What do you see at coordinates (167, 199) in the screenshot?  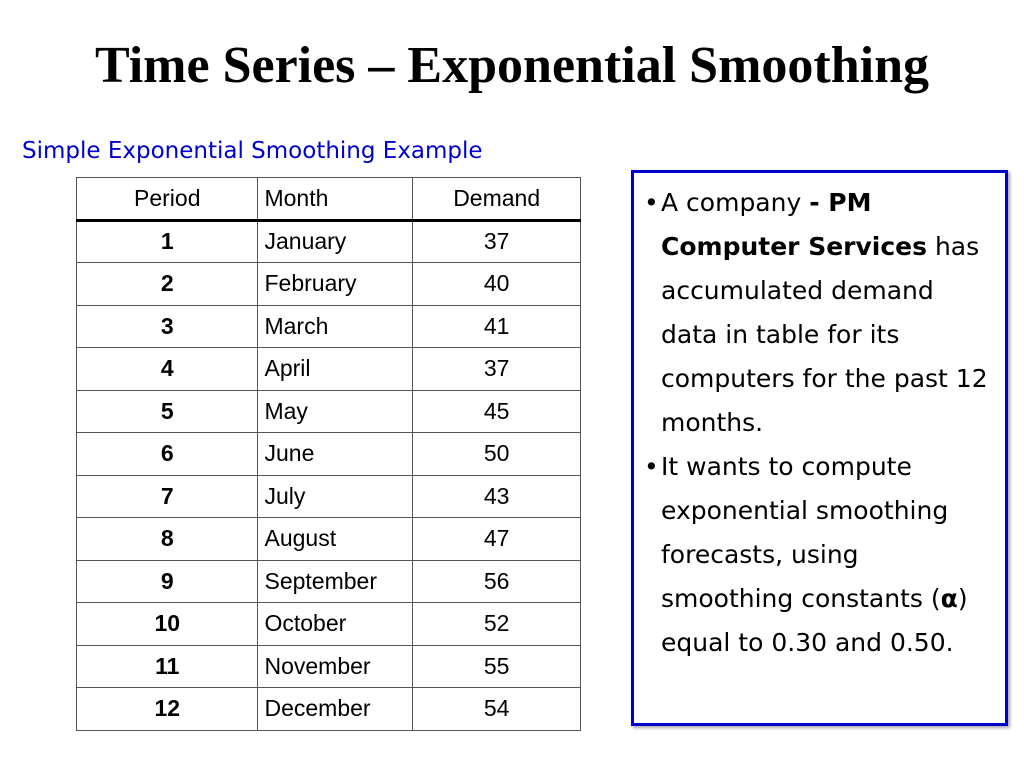 I see `header-period: Period` at bounding box center [167, 199].